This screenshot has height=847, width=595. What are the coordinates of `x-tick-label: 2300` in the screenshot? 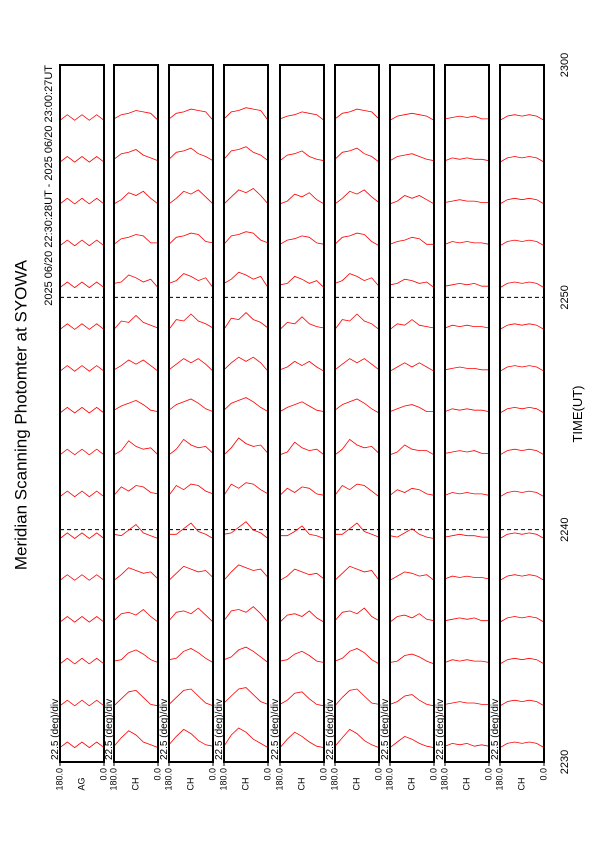 It's located at (565, 65).